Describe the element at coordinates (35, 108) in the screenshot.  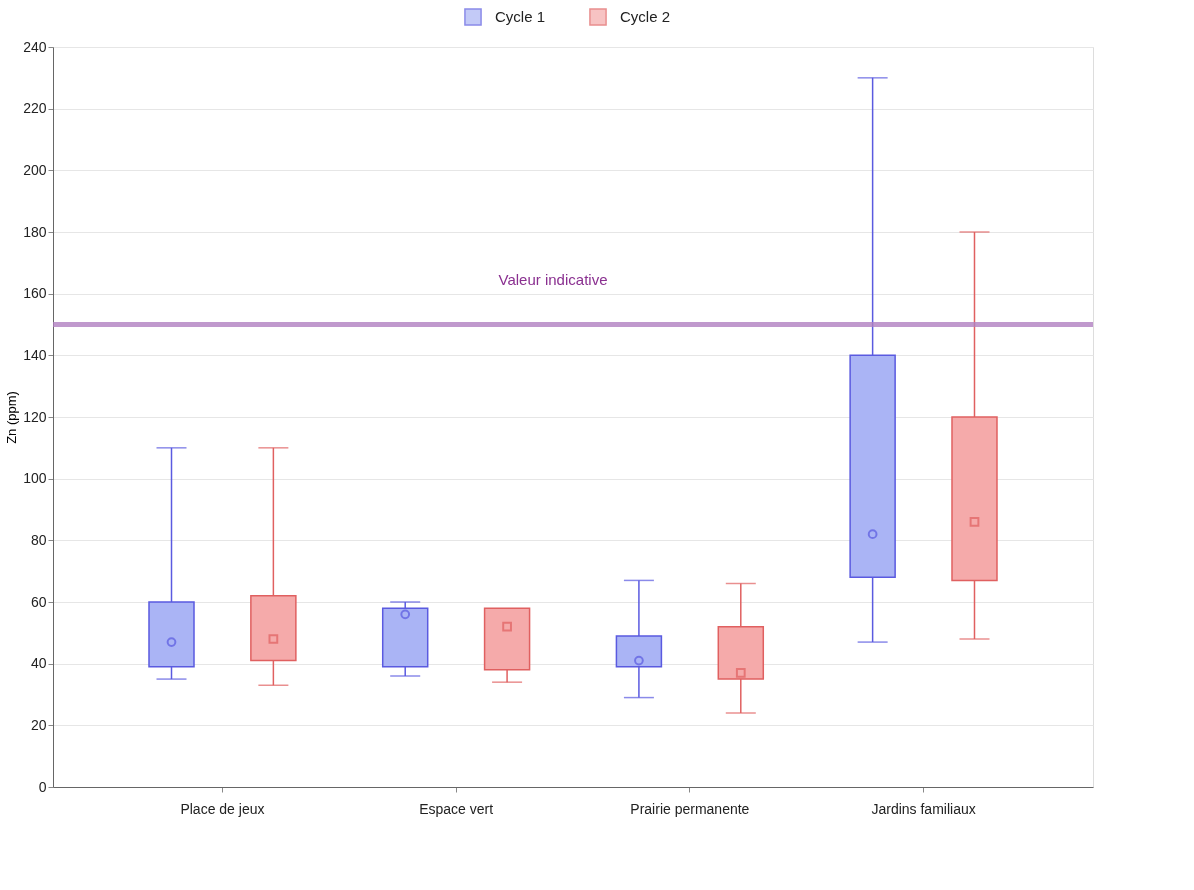
I see `y-tick-label: 220` at that location.